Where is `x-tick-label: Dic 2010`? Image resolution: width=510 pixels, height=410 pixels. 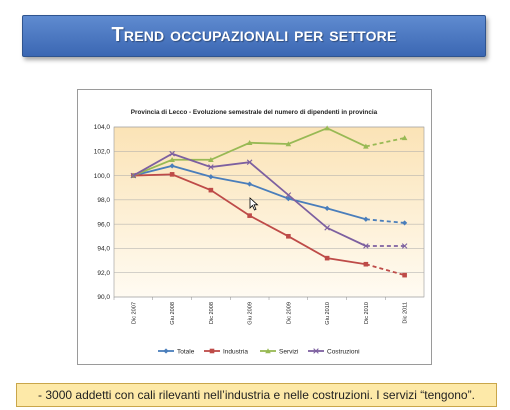 x-tick-label: Dic 2010 is located at coordinates (367, 313).